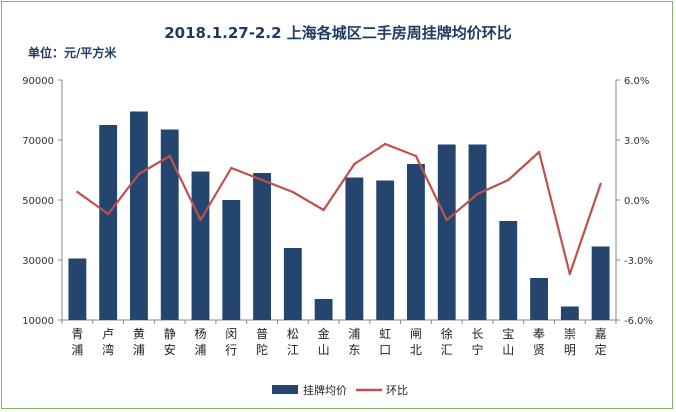  I want to click on y-right-tick-label: -3.0%, so click(638, 261).